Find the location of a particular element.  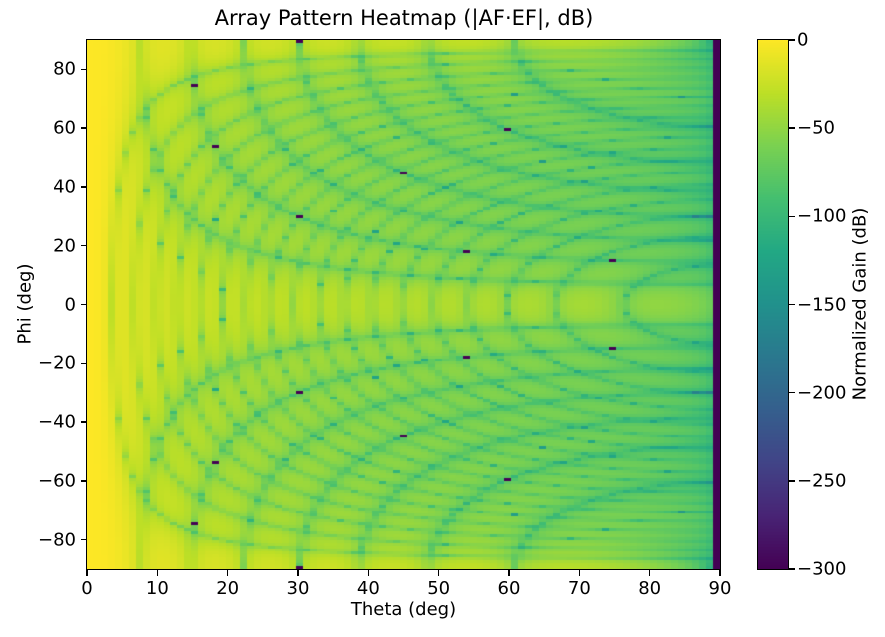

colorbar-tick-label: 0 is located at coordinates (803, 40).